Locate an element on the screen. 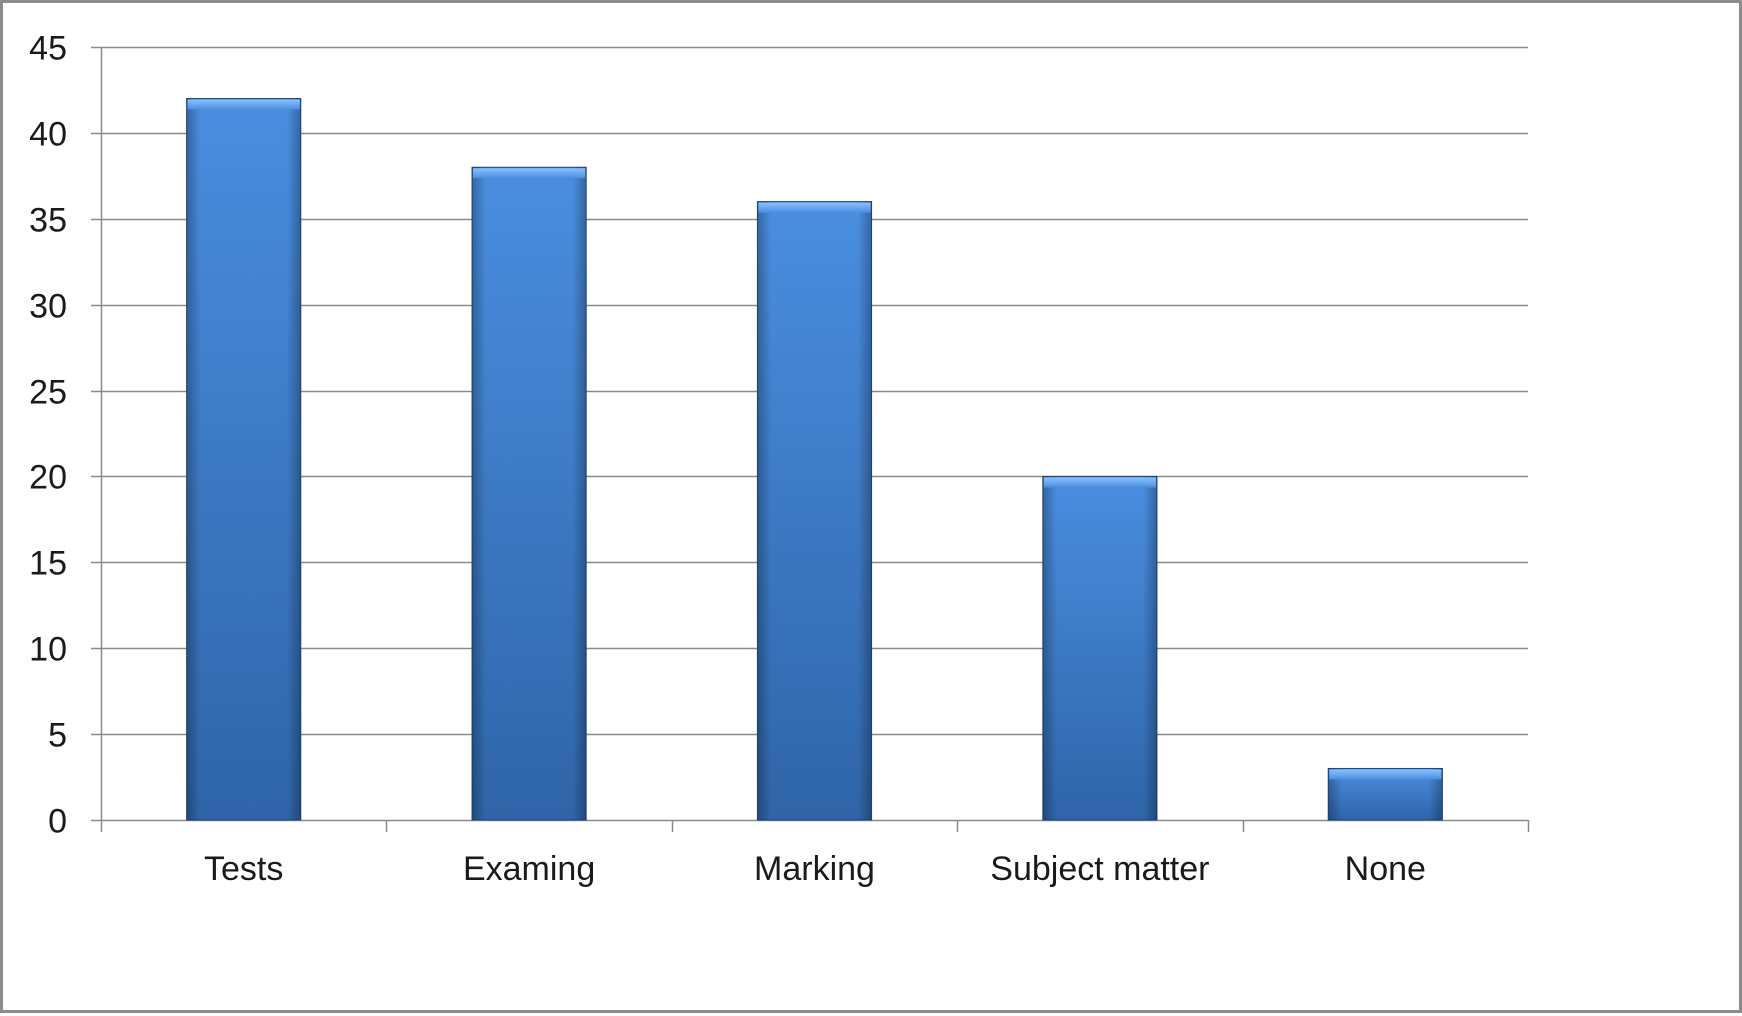 The width and height of the screenshot is (1742, 1016). x-tick-label: Marking is located at coordinates (814, 869).